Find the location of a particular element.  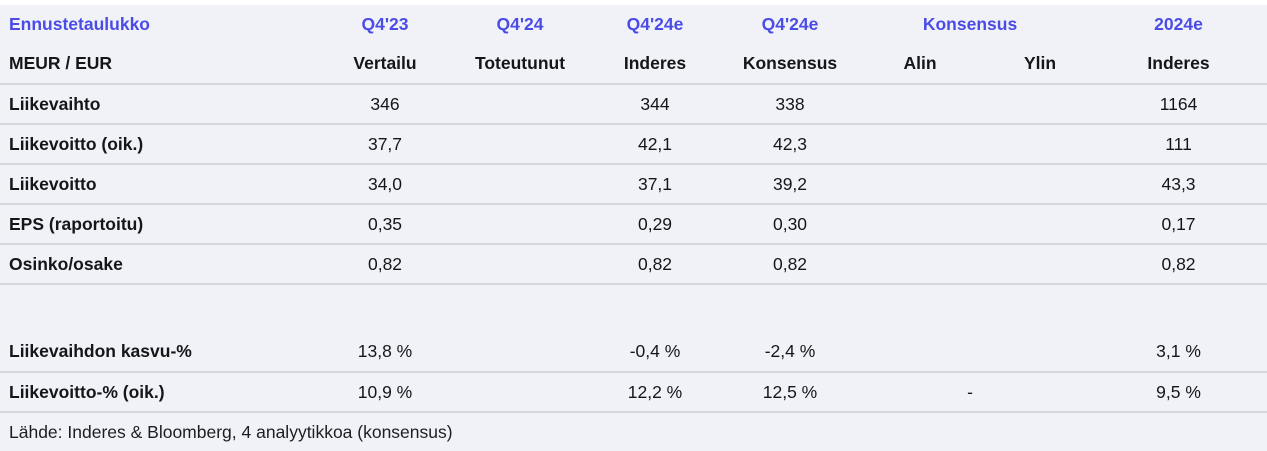

cell: 12,5 % is located at coordinates (790, 392).